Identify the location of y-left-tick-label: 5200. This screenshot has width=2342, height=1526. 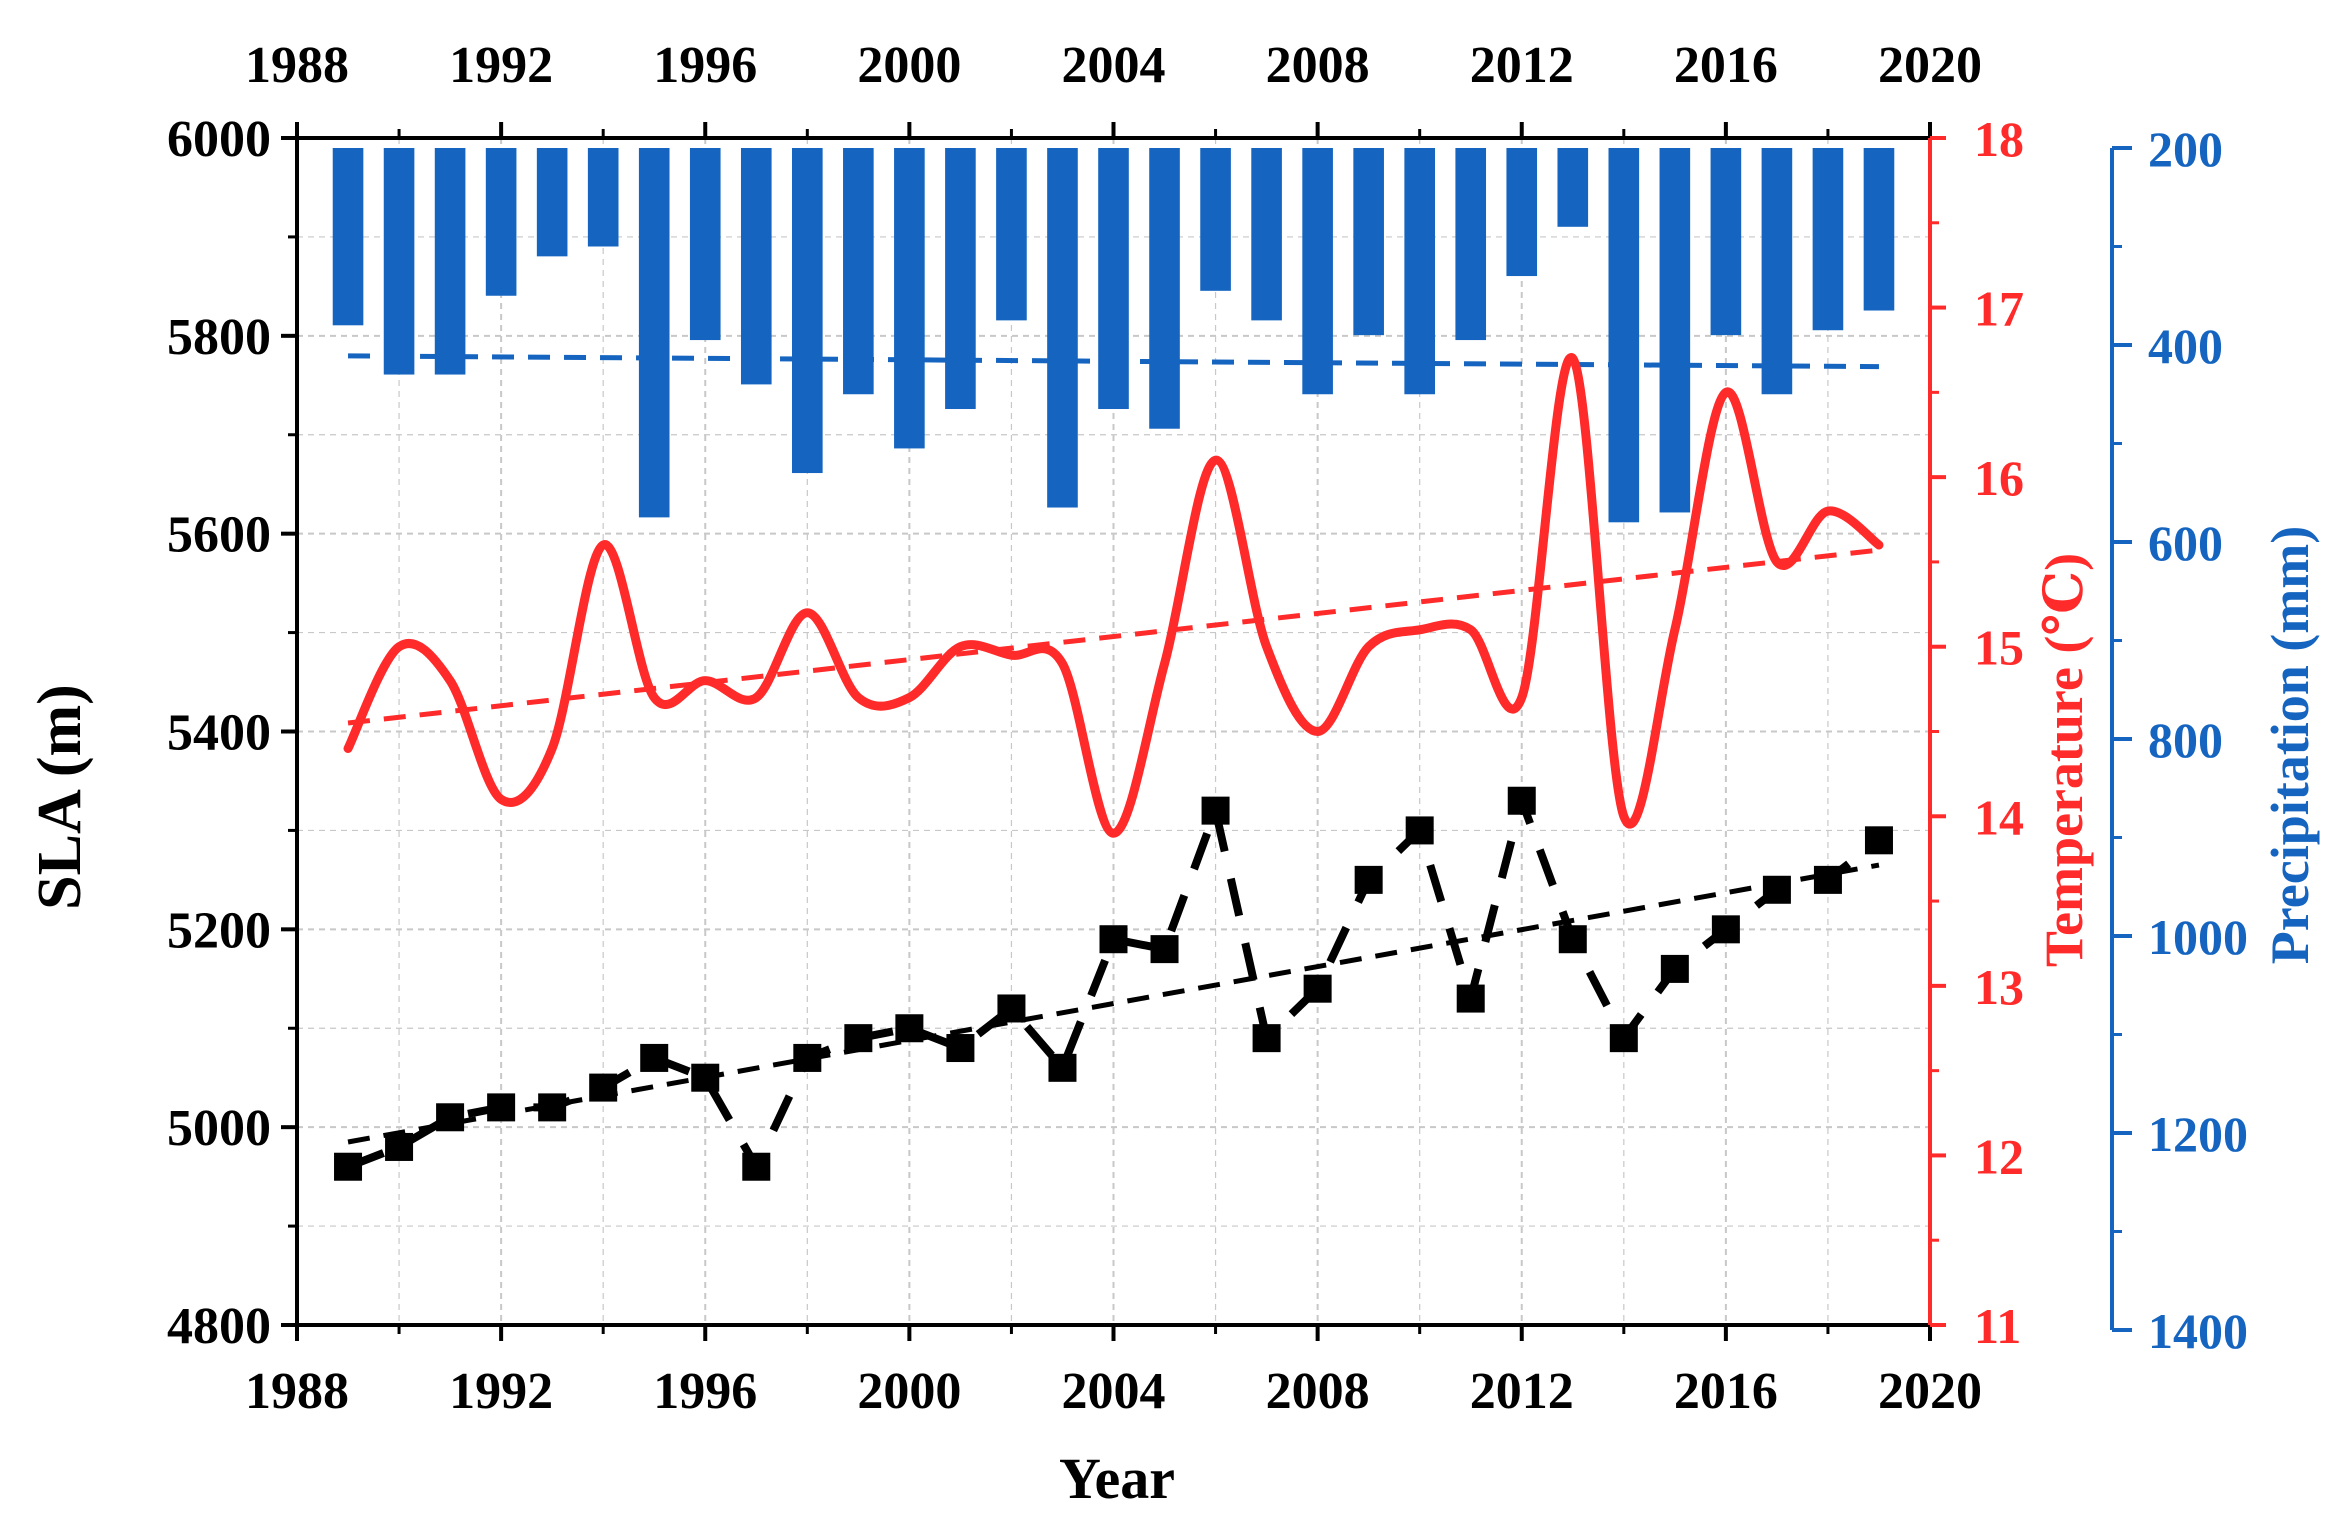
(219, 930).